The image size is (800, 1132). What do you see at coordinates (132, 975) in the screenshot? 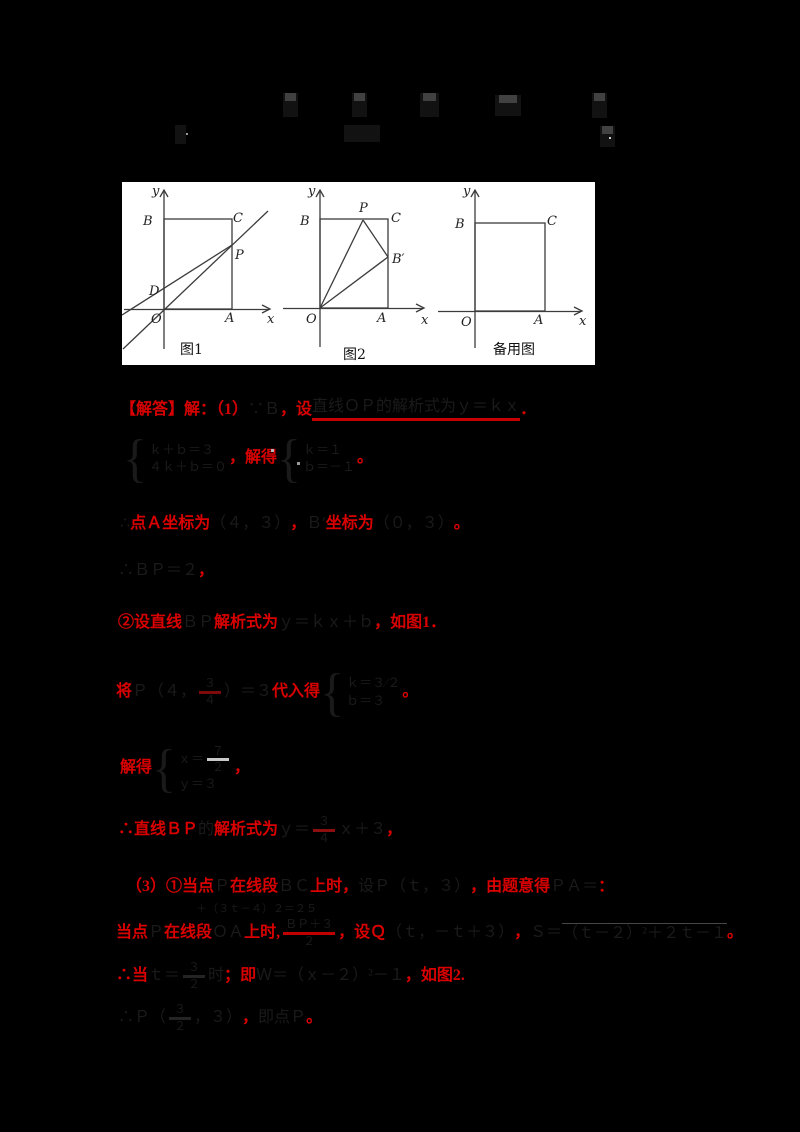
I see `red-text-run: ∴当` at bounding box center [132, 975].